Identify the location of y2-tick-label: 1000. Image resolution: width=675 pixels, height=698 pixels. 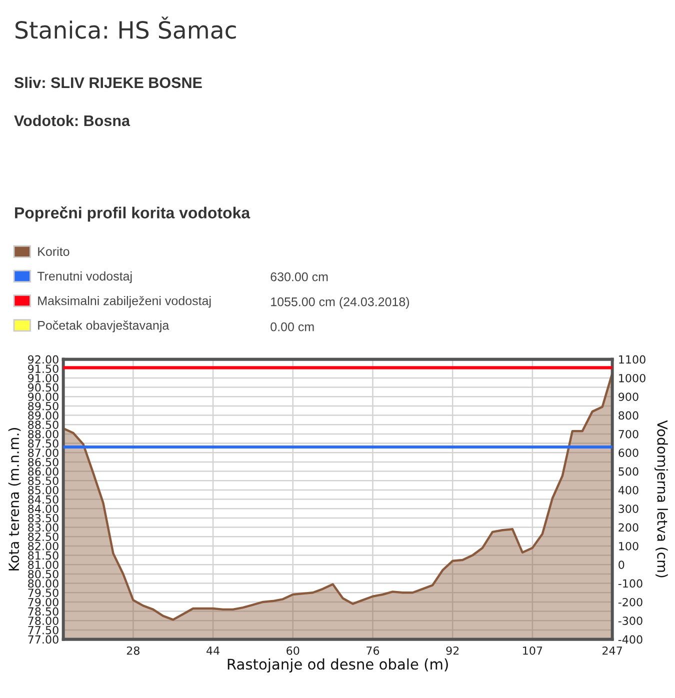
(632, 378).